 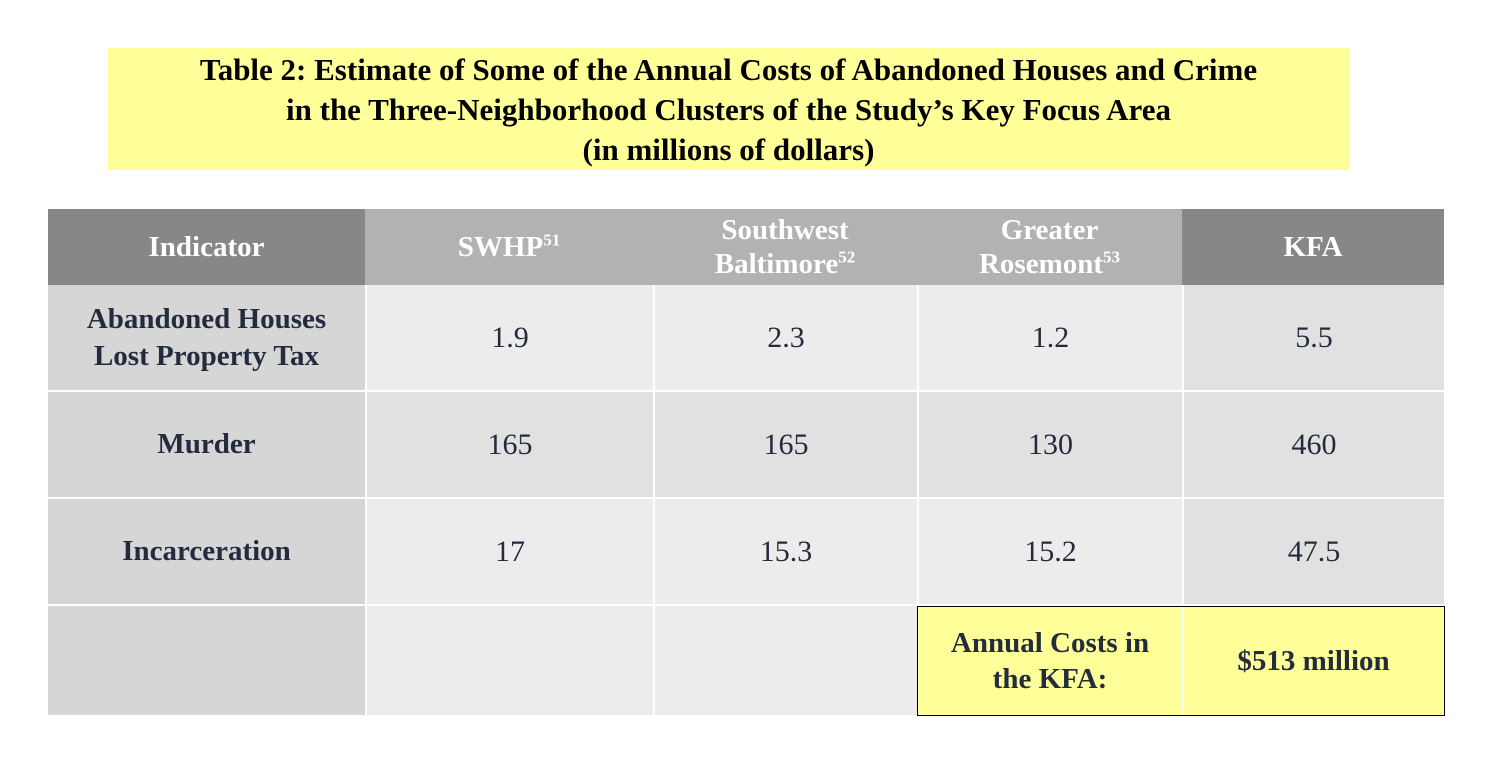 I want to click on table-cell: 15.2, so click(x=1049, y=552).